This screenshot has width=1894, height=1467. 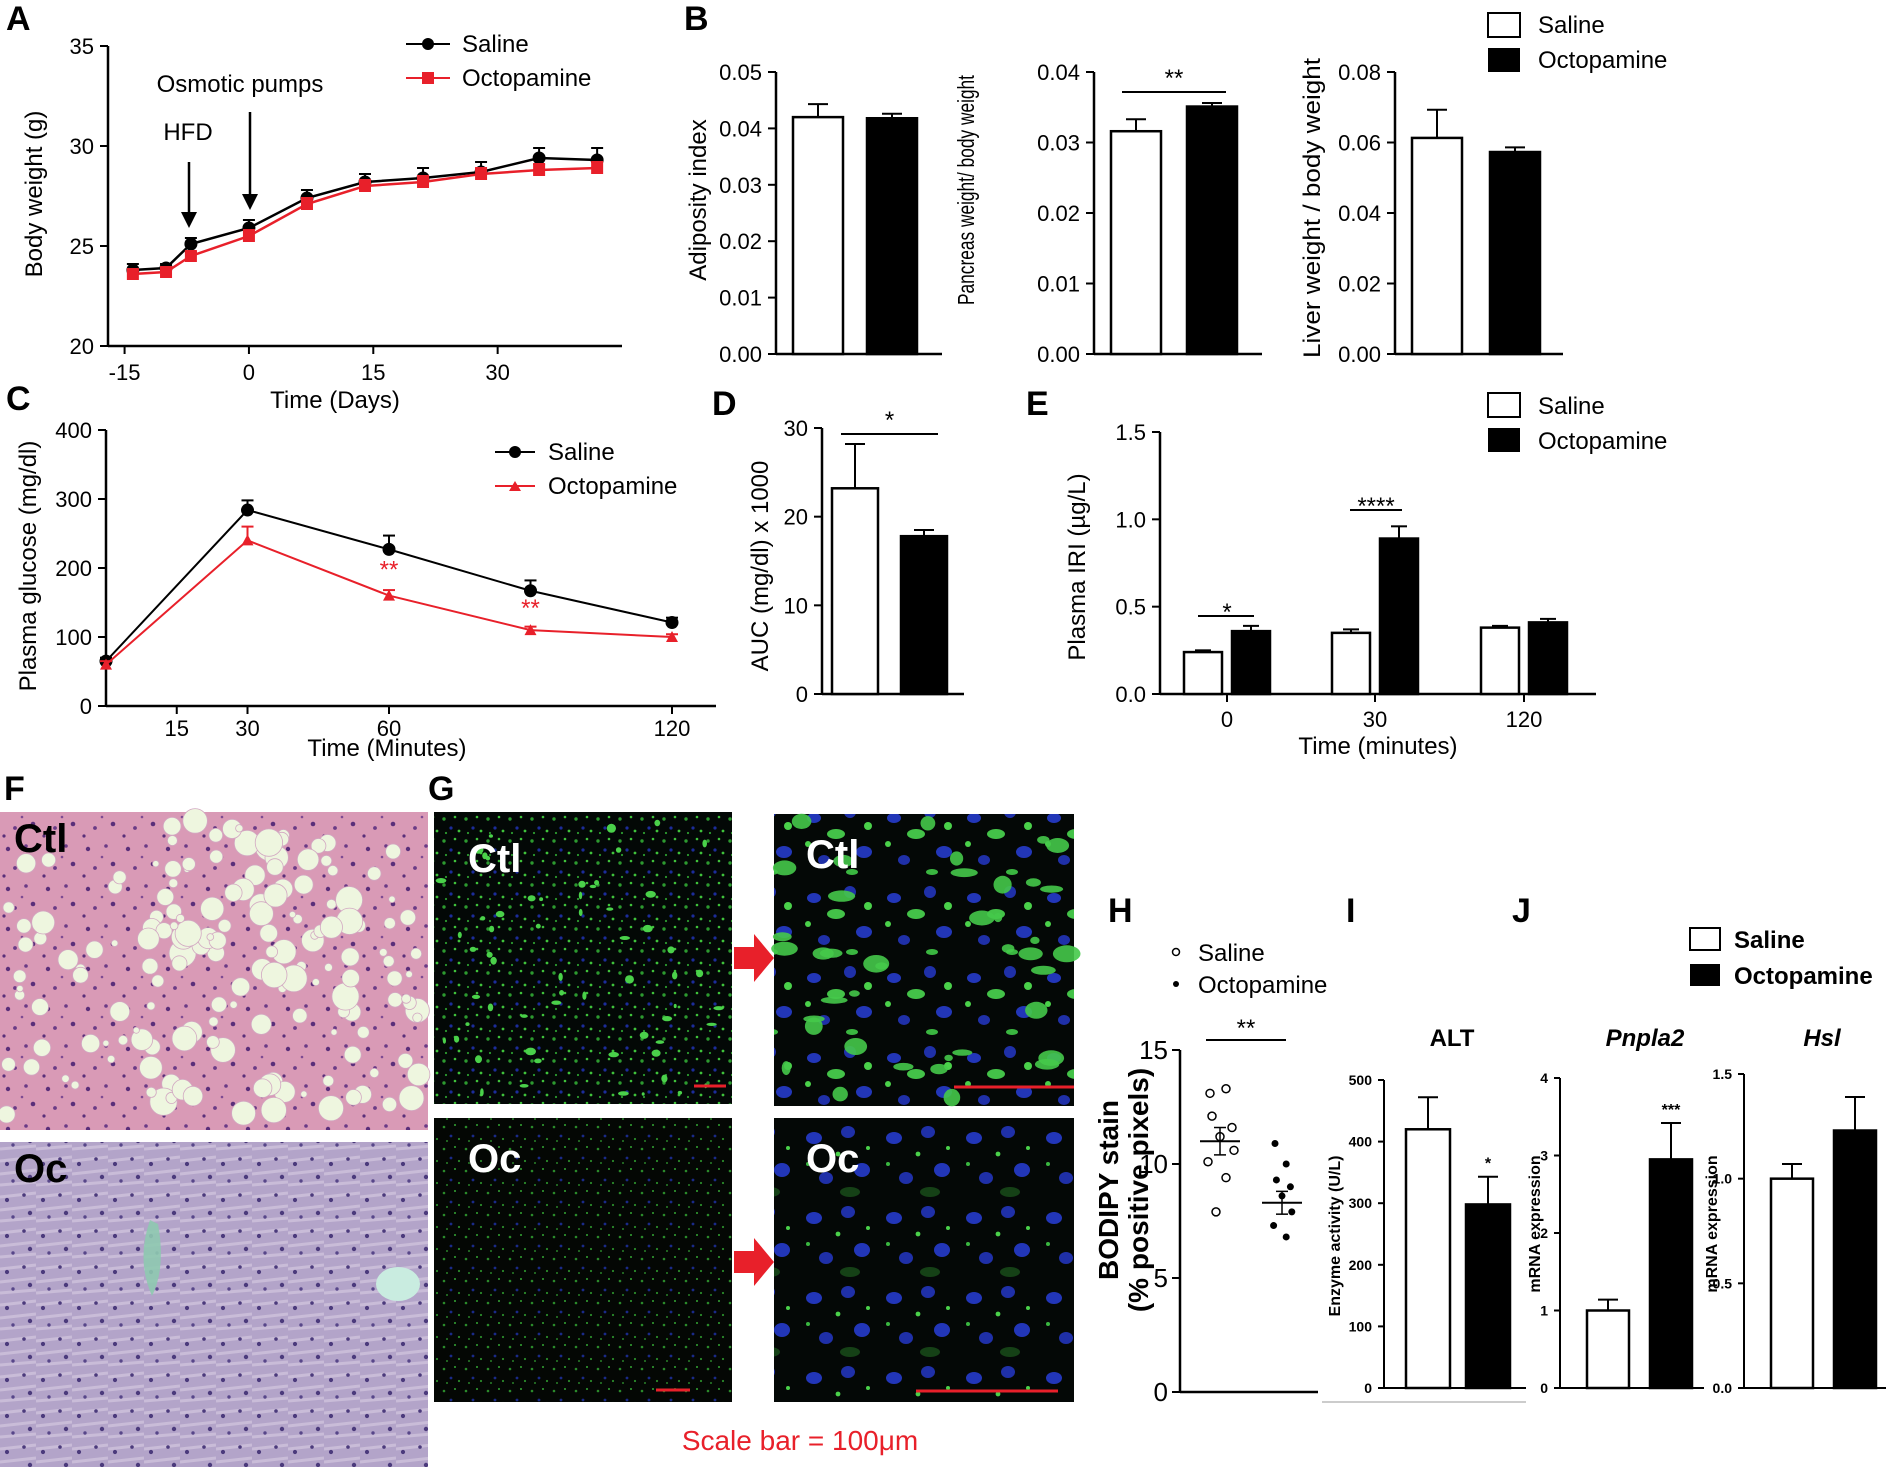 What do you see at coordinates (1130, 694) in the screenshot?
I see `chart-e-ytick-label: 0.0` at bounding box center [1130, 694].